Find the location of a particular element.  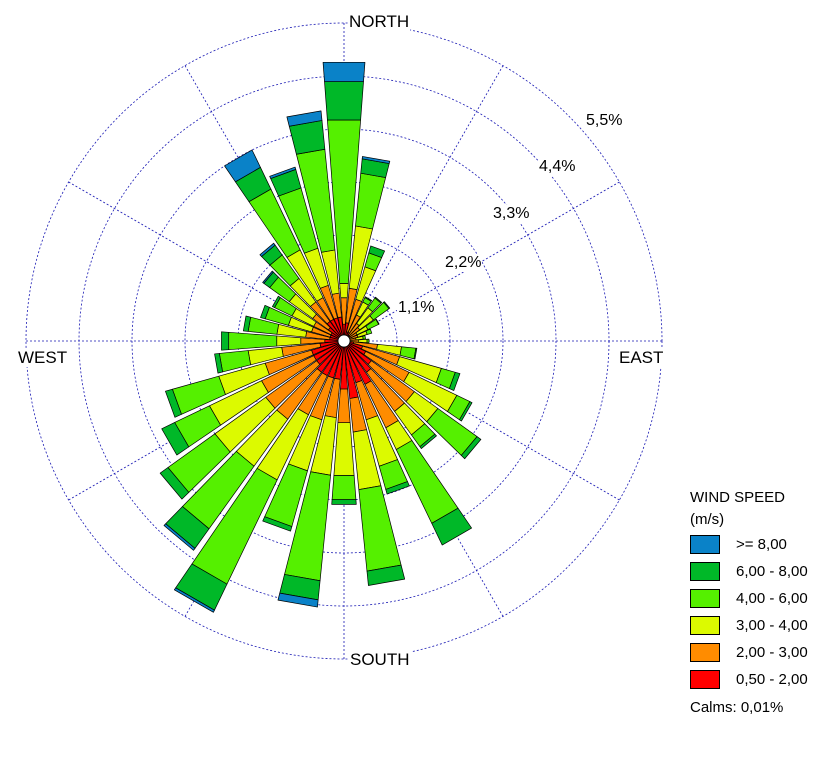

west-label: WEST is located at coordinates (43, 357).